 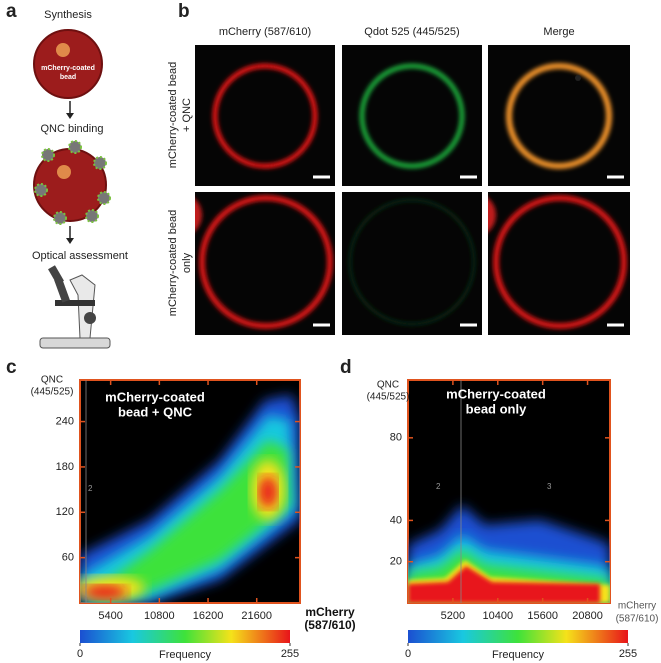 I want to click on x-tick-label: 16200, so click(x=208, y=616).